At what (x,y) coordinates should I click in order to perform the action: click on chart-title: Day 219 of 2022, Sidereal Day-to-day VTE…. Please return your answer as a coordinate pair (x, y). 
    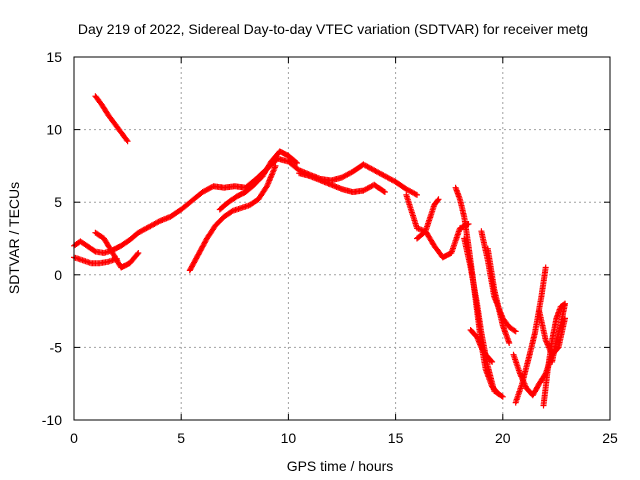
    Looking at the image, I should click on (333, 29).